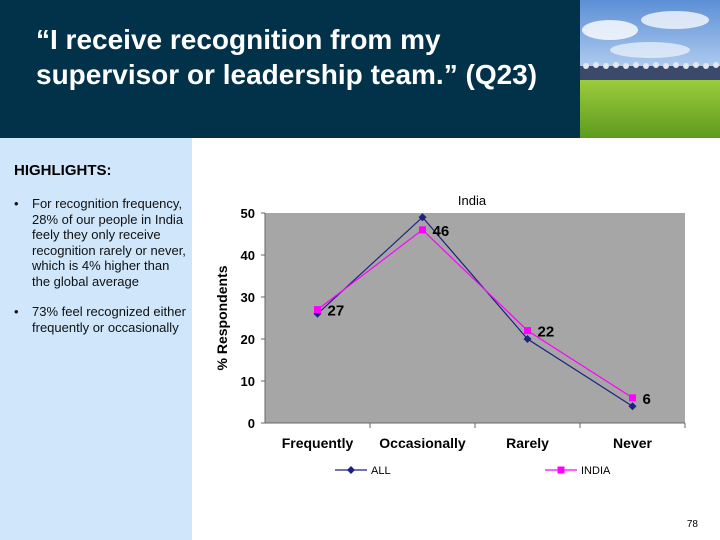 This screenshot has height=540, width=720. Describe the element at coordinates (248, 381) in the screenshot. I see `y-tick-label: 10` at that location.